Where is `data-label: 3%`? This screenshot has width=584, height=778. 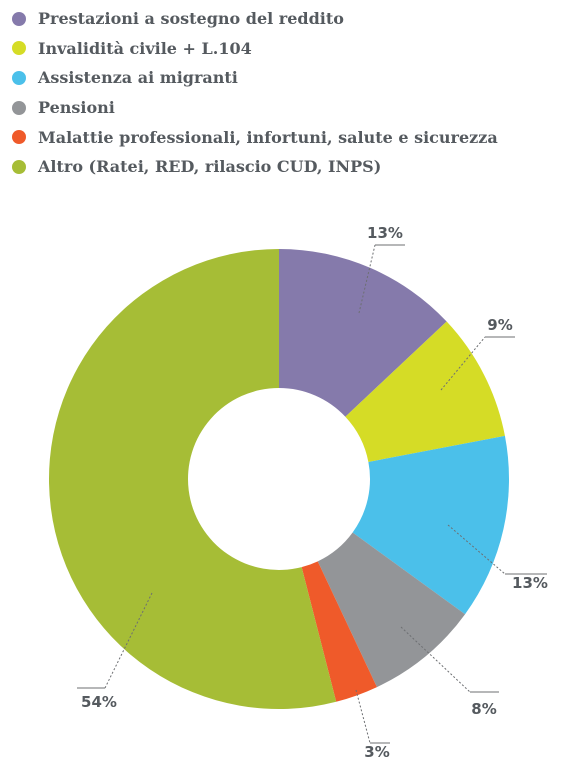
data-label: 3% is located at coordinates (376, 752).